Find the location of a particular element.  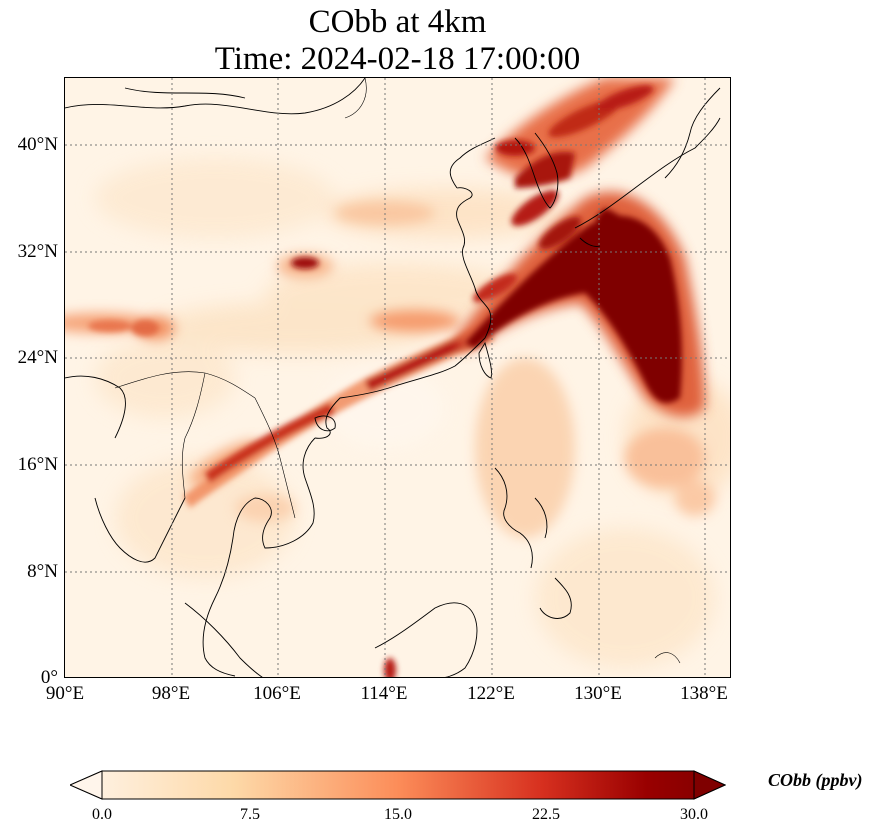

colorbar-tick-label: 15.0 is located at coordinates (398, 814).